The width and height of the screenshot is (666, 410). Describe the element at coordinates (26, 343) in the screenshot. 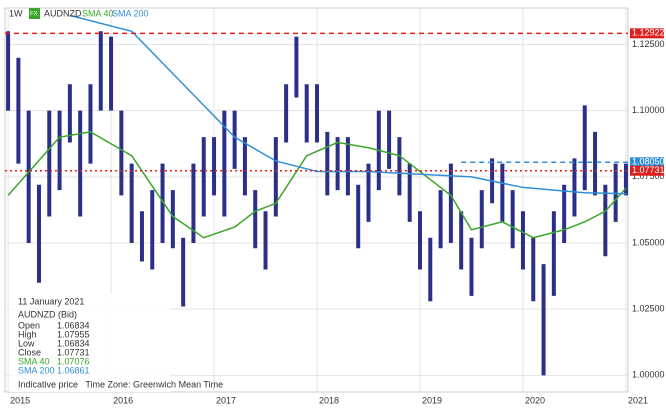

I see `info-label: Low` at that location.